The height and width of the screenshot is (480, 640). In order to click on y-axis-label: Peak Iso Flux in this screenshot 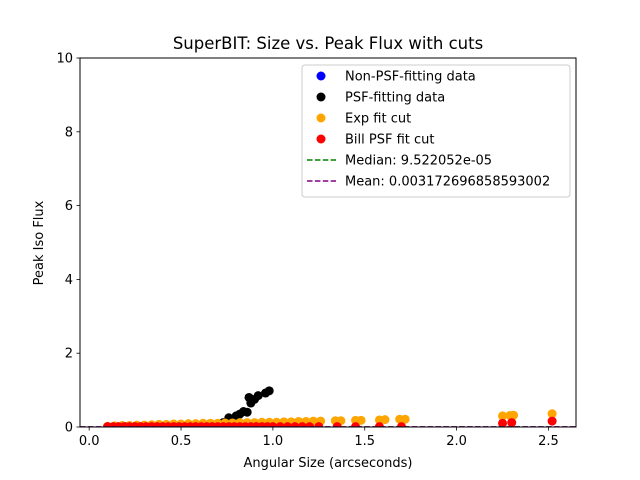, I will do `click(39, 242)`.